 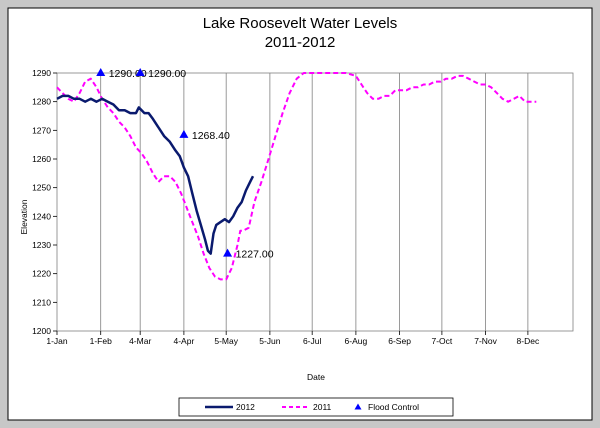 What do you see at coordinates (41, 245) in the screenshot?
I see `y-tick-label: 1230` at bounding box center [41, 245].